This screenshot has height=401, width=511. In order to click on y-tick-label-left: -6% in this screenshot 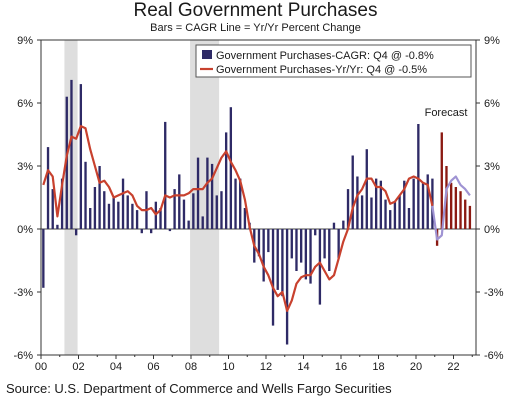, I will do `click(23, 356)`.